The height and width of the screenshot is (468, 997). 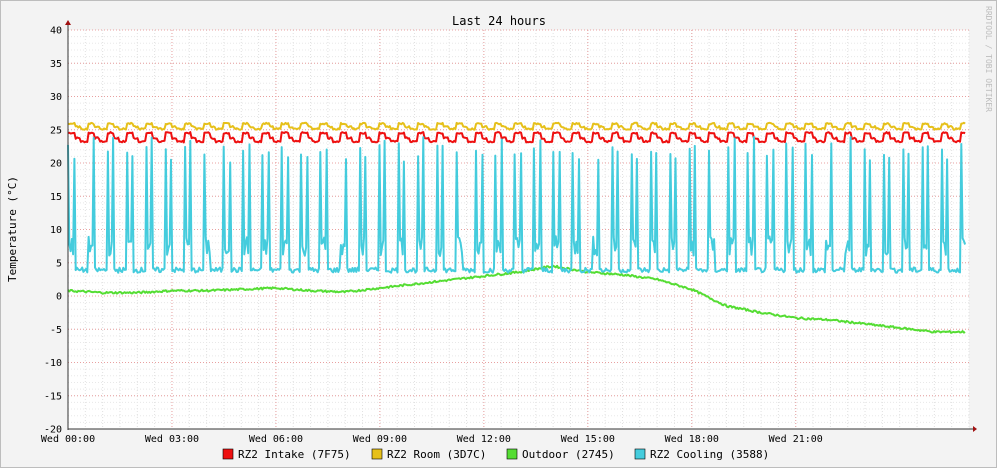 I want to click on y-tick-label: -20, so click(x=53, y=430).